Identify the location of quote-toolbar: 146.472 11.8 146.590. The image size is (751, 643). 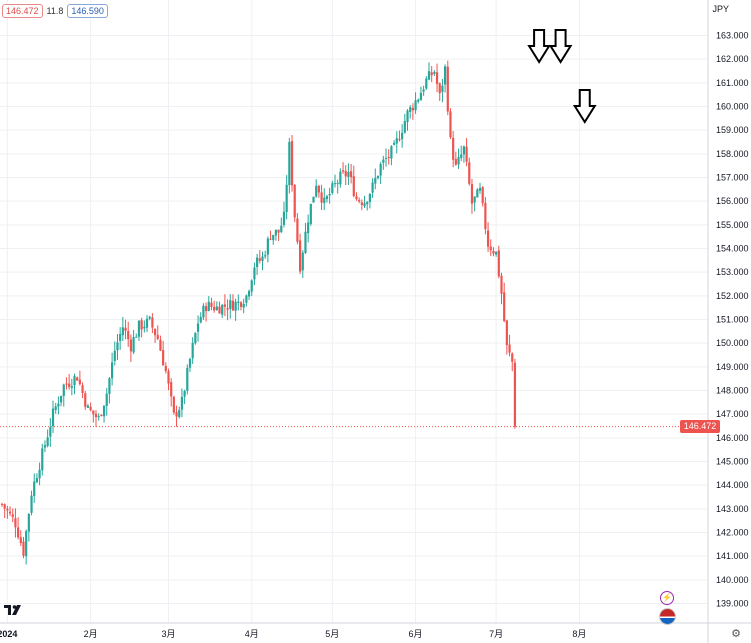
(55, 11).